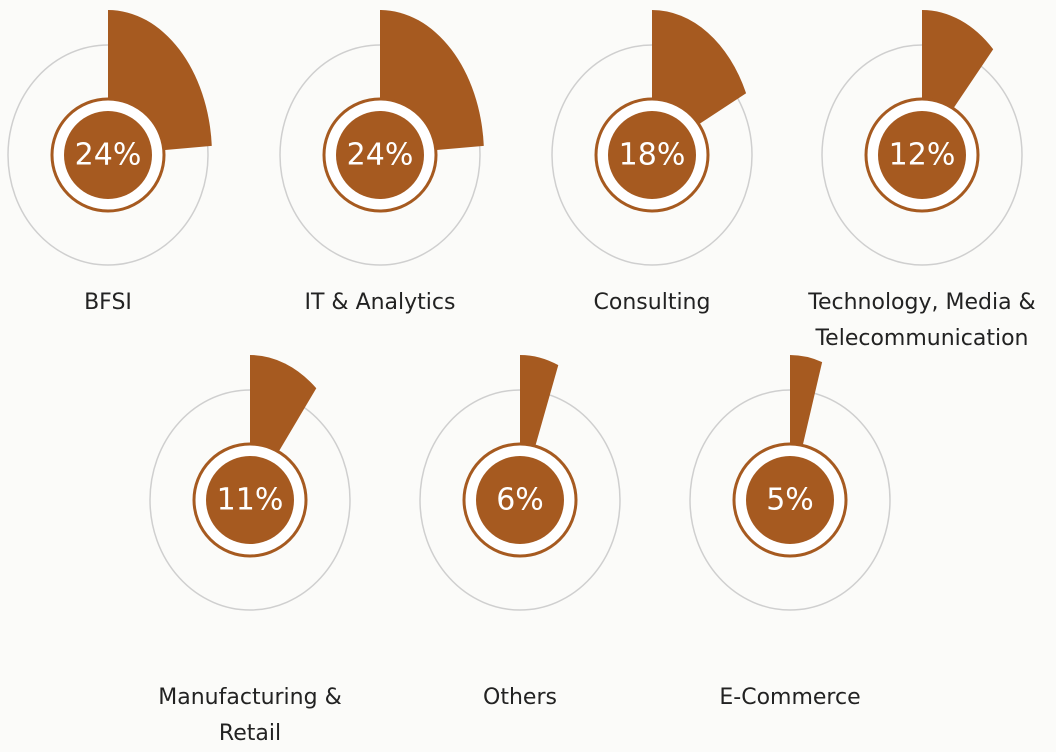 The image size is (1056, 752). What do you see at coordinates (790, 697) in the screenshot?
I see `category-label: E-Commerce` at bounding box center [790, 697].